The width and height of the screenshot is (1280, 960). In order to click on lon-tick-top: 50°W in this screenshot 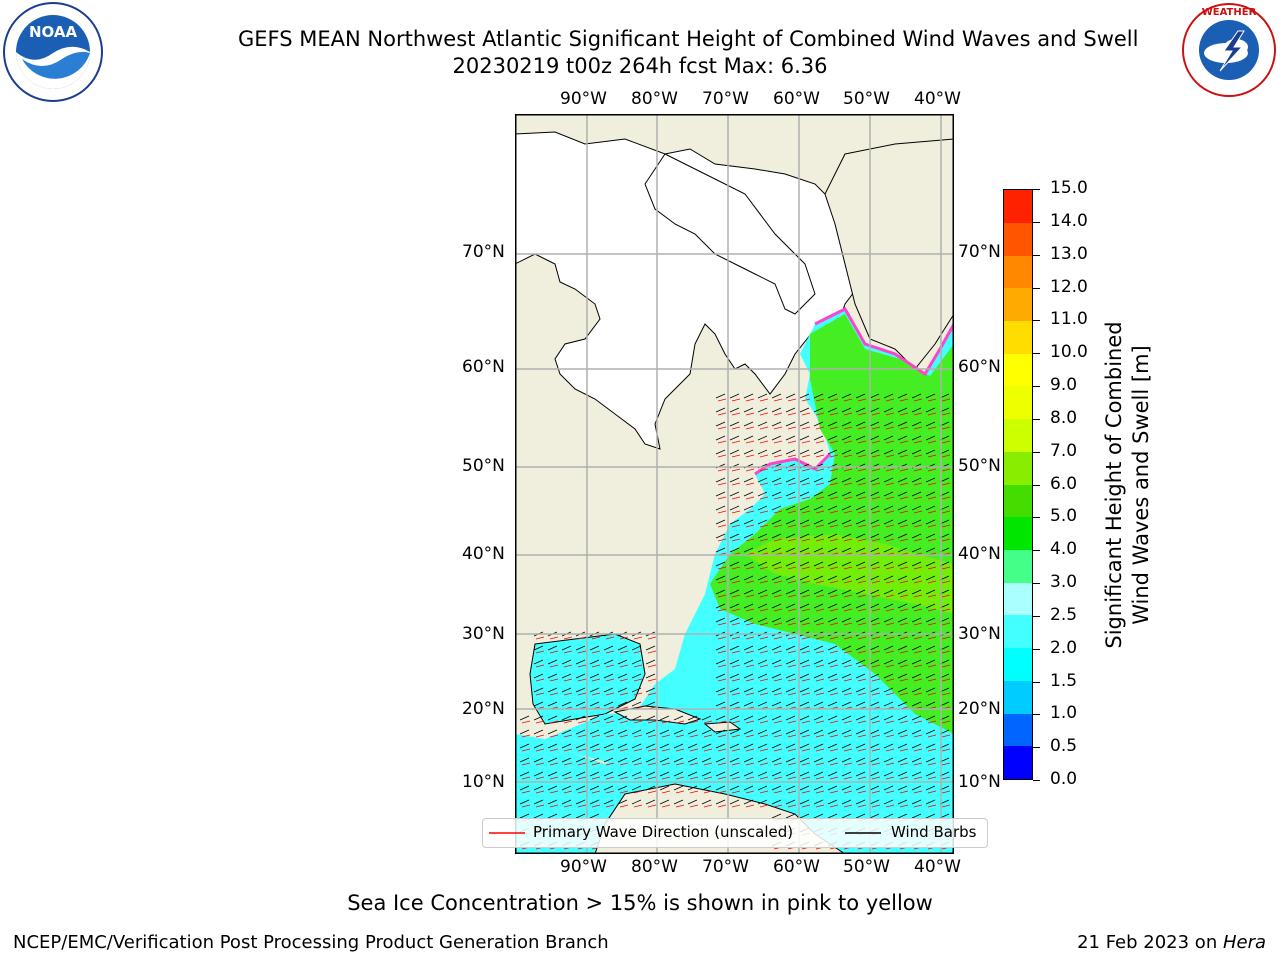, I will do `click(866, 99)`.